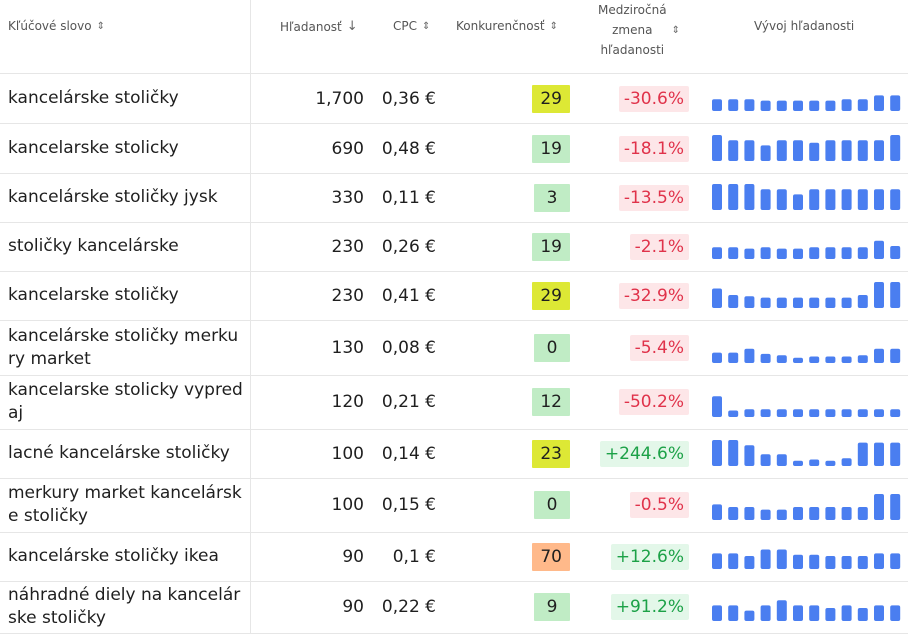 This screenshot has width=908, height=634. What do you see at coordinates (454, 149) in the screenshot?
I see `table-row: kancelarske stolicky 690 0,48 € 19 -18.1%` at bounding box center [454, 149].